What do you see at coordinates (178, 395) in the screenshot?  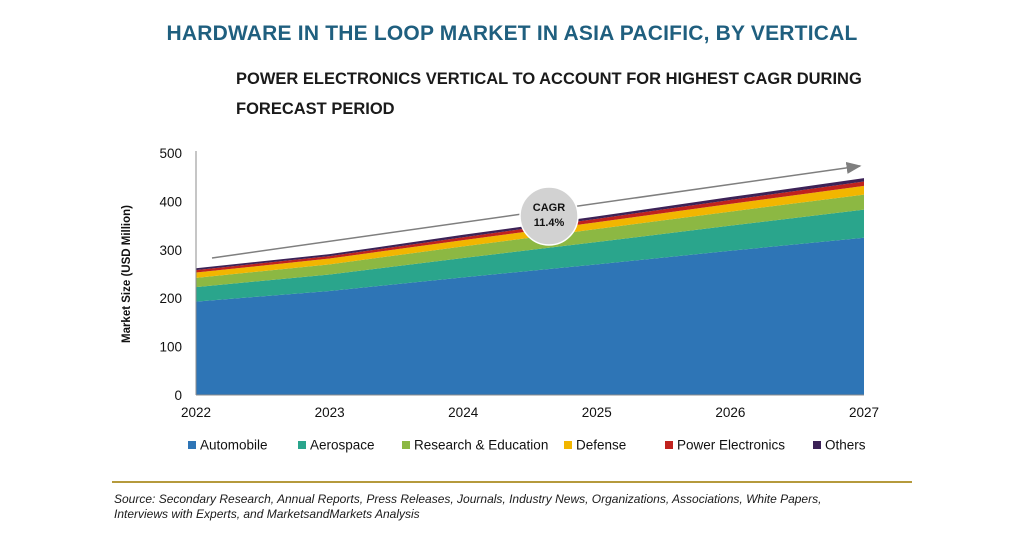 I see `y-tick-label: 0` at bounding box center [178, 395].